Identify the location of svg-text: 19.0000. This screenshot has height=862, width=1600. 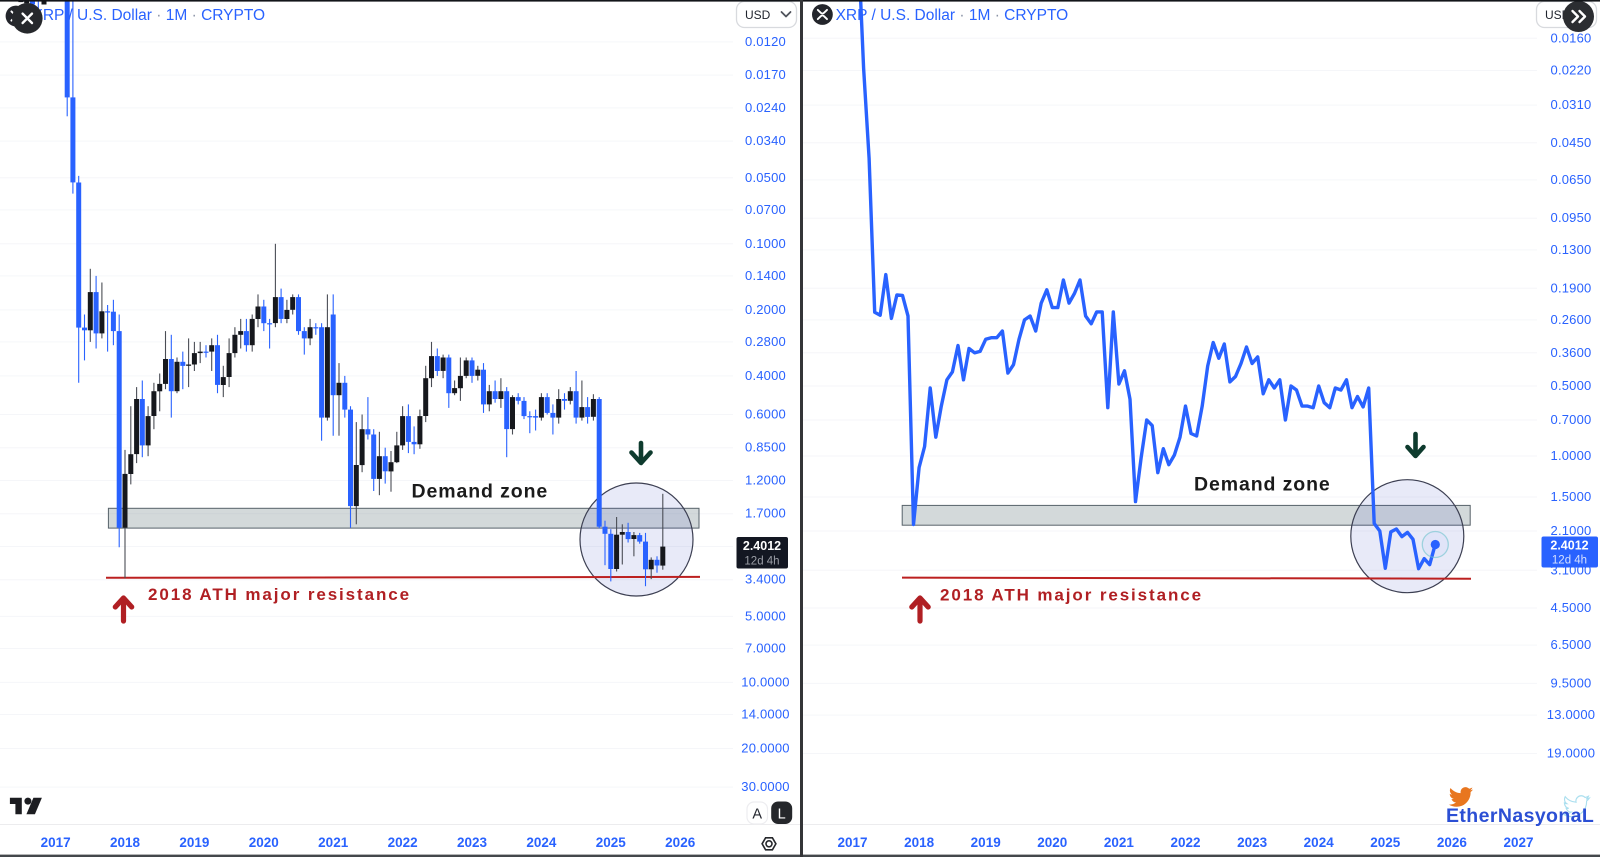
(1571, 753).